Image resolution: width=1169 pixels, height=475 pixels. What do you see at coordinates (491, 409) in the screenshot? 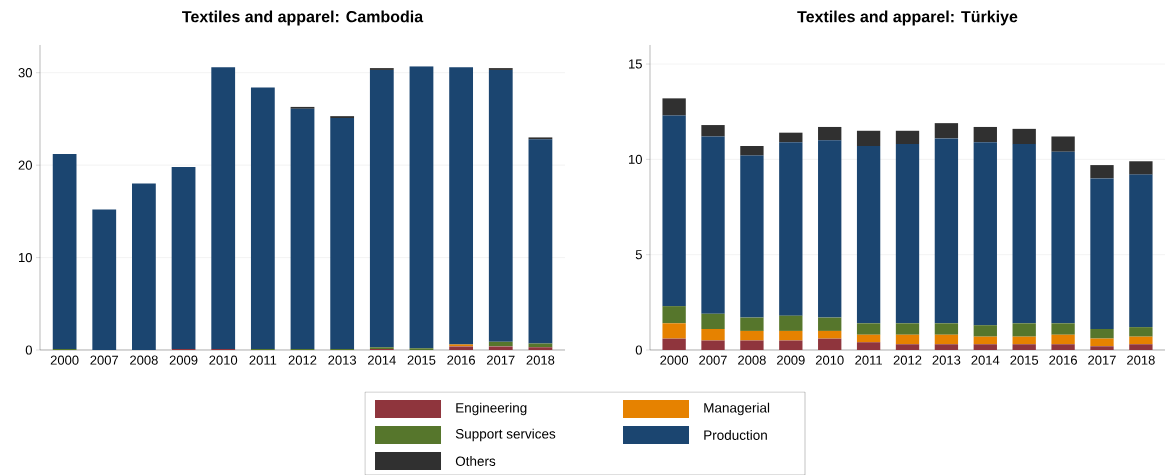
I see `legend-label: Engineering` at bounding box center [491, 409].